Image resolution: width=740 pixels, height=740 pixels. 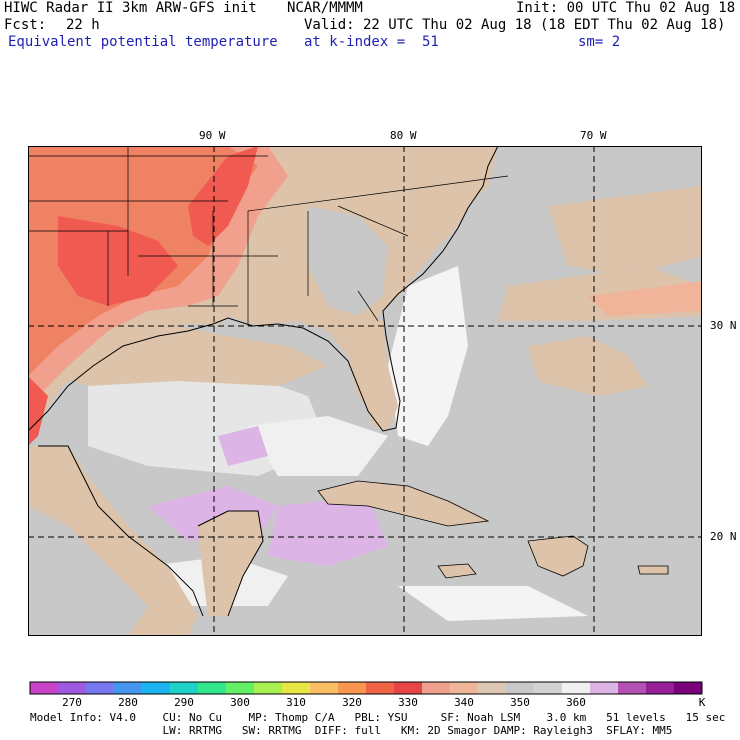 What do you see at coordinates (184, 702) in the screenshot?
I see `colorbar-tick-label: 290` at bounding box center [184, 702].